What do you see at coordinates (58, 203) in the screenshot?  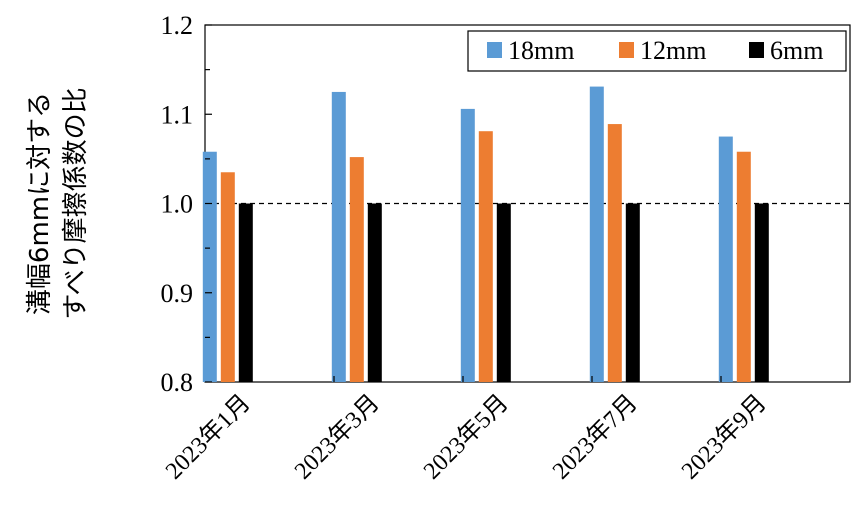 I see `y-axis-label: 溝幅6mmに対する すべり摩擦係数の比` at bounding box center [58, 203].